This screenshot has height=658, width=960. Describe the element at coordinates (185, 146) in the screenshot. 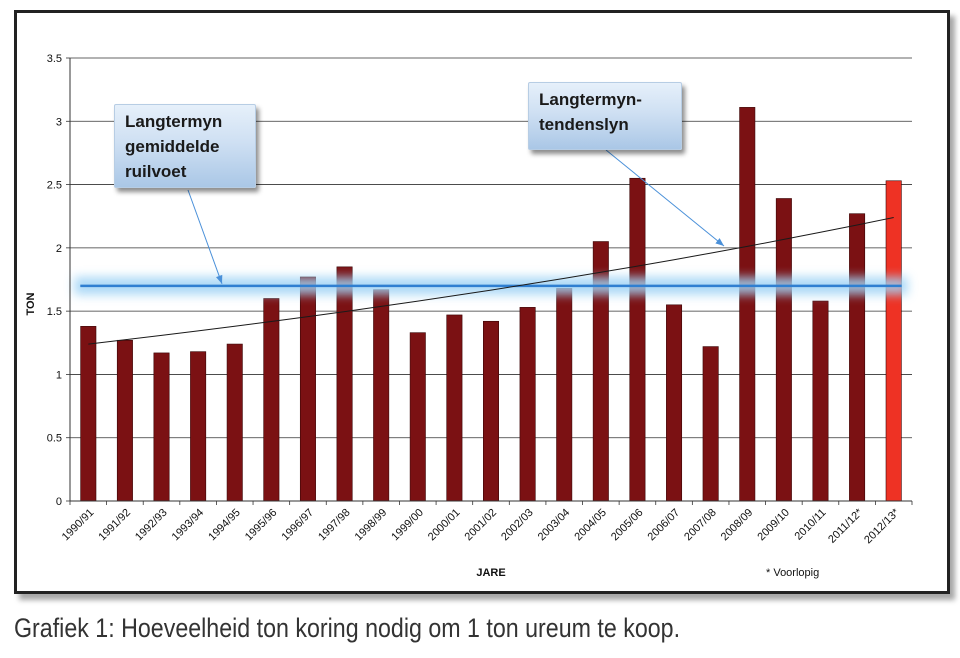

I see `average-callout: Langtermyn gemiddelde ruilvoet` at that location.